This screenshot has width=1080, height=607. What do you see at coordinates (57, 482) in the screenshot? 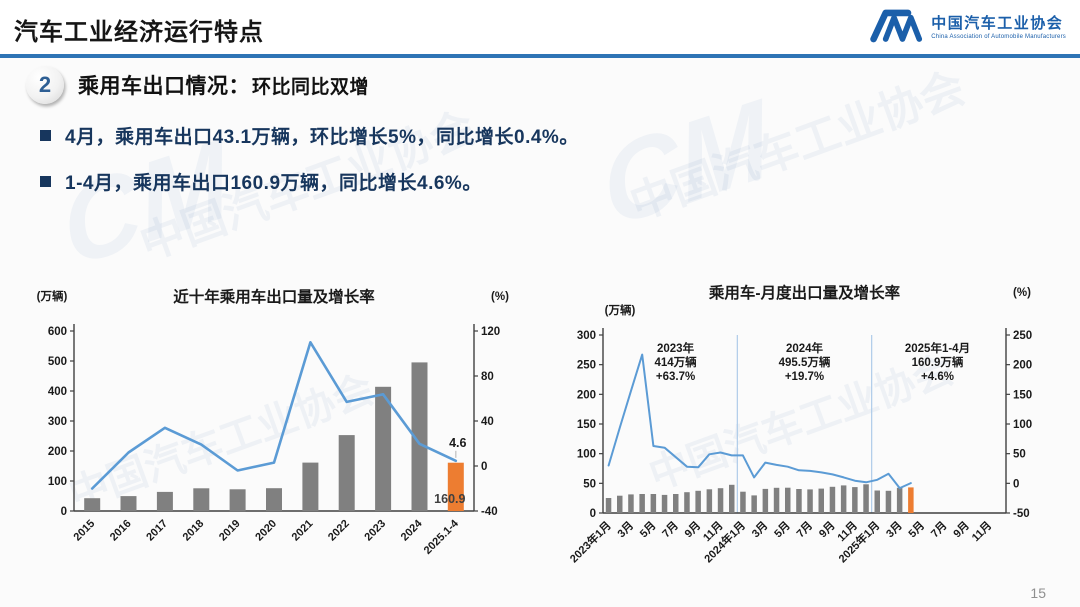
I see `left-tick-label: 100` at bounding box center [57, 482].